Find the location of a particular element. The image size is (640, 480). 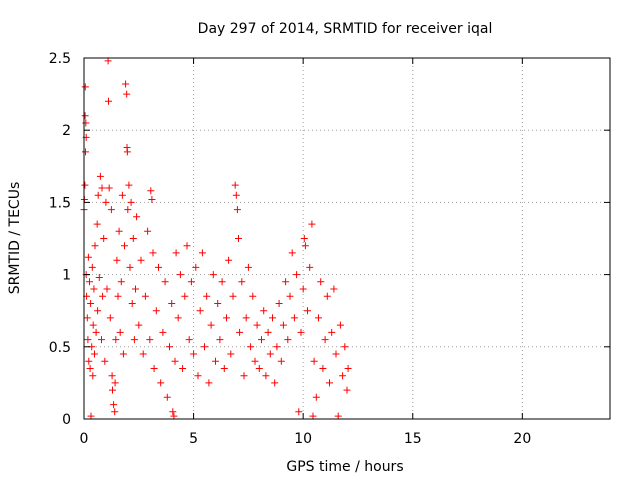

x-axis-label: GPS time / hours is located at coordinates (344, 467).